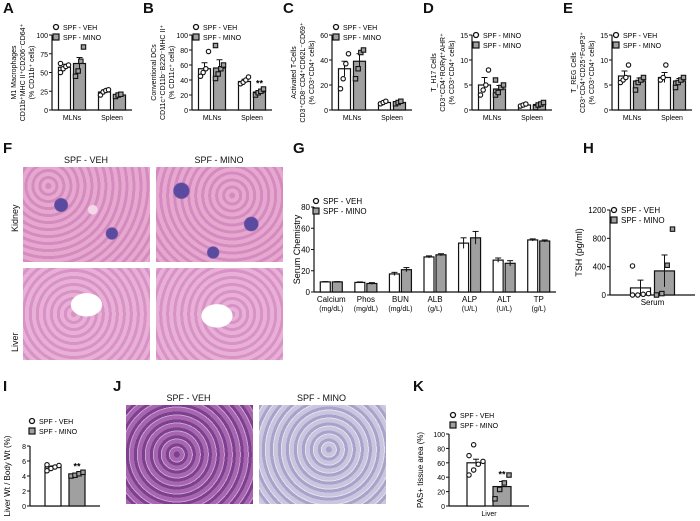  Describe the element at coordinates (600, 238) in the screenshot. I see `svg-text: 800` at that location.